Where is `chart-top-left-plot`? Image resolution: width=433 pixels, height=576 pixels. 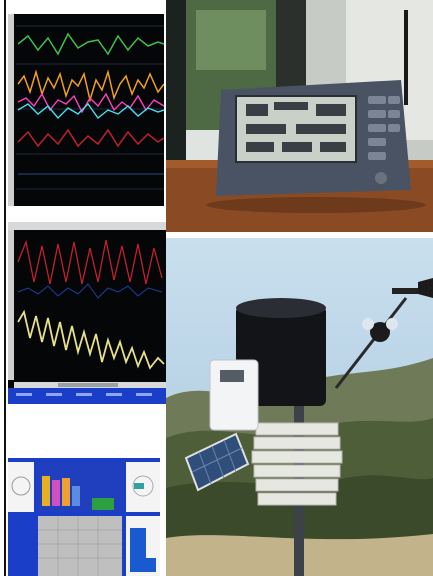 chart-top-left-plot is located at coordinates (86, 110).